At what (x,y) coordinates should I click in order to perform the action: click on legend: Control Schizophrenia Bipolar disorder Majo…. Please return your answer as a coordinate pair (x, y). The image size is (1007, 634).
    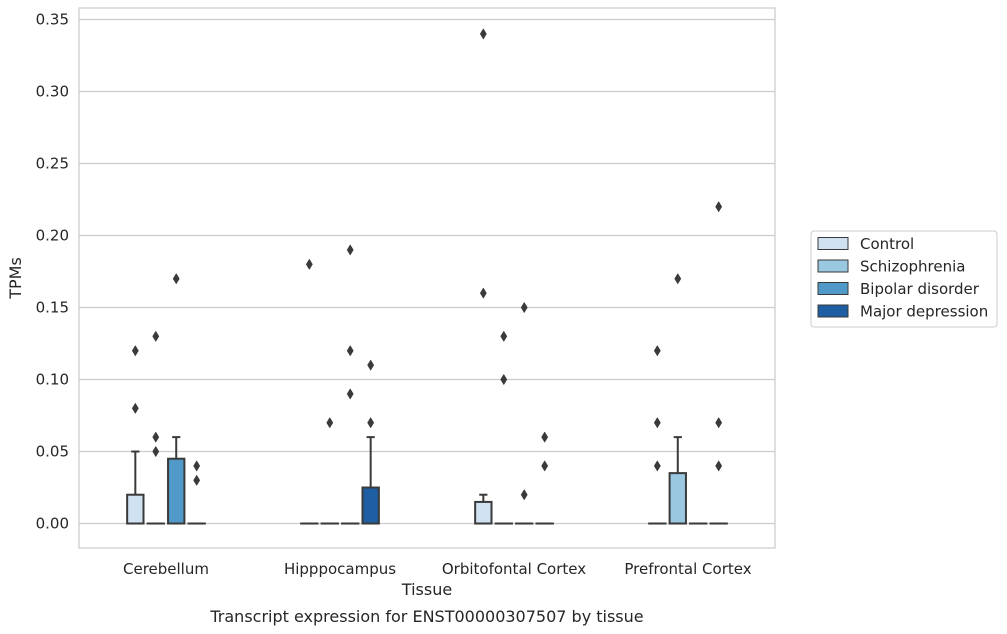
    Looking at the image, I should click on (904, 279).